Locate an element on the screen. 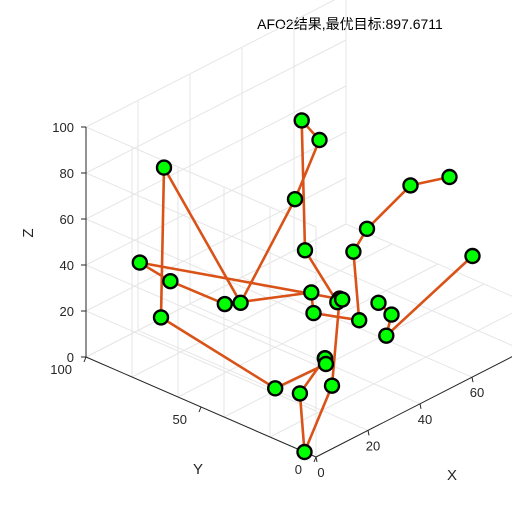 Image resolution: width=512 pixels, height=512 pixels. y-axis-label: Y is located at coordinates (198, 469).